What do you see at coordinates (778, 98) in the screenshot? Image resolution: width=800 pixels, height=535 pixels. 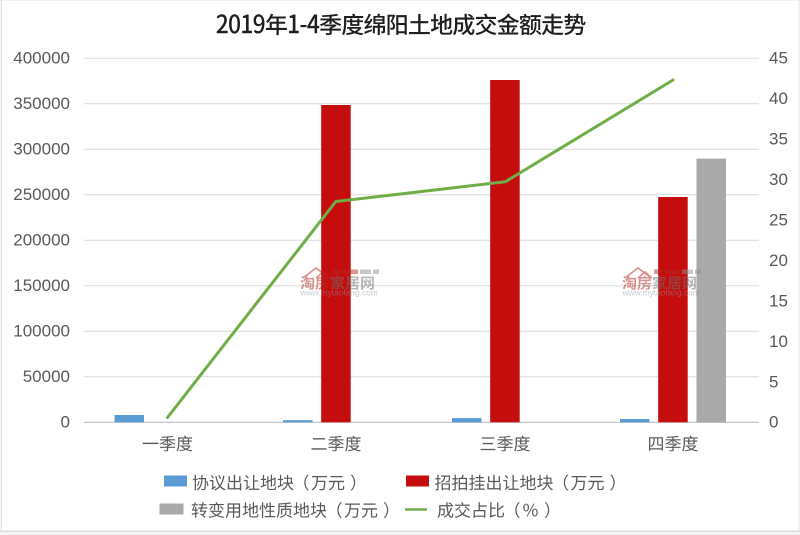 I see `svg-text: 40` at bounding box center [778, 98].